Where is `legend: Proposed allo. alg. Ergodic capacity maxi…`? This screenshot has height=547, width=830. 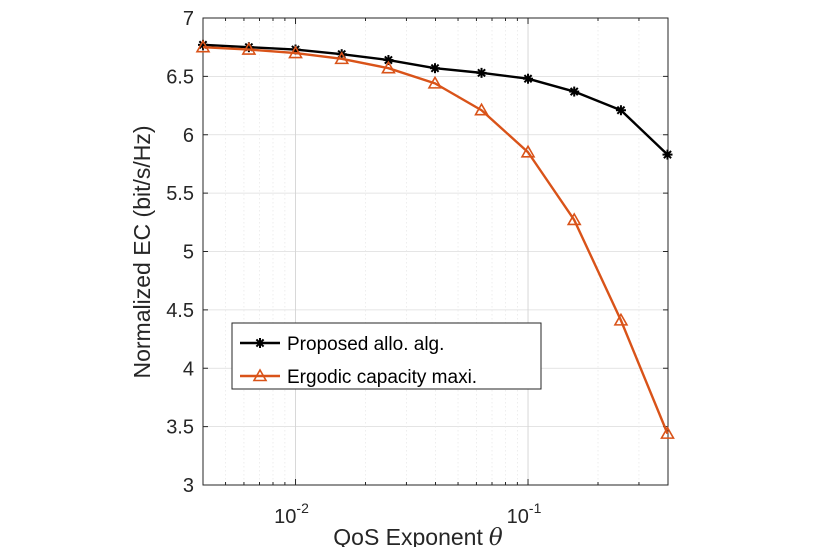
legend: Proposed allo. alg. Ergodic capacity maxi… is located at coordinates (386, 356).